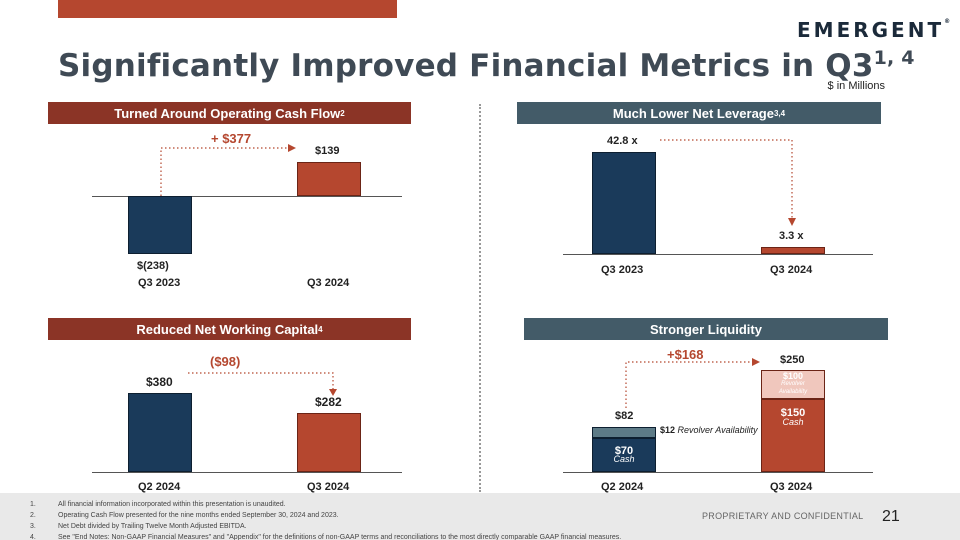  Describe the element at coordinates (227, 9) in the screenshot. I see `top-accent-bar` at that location.